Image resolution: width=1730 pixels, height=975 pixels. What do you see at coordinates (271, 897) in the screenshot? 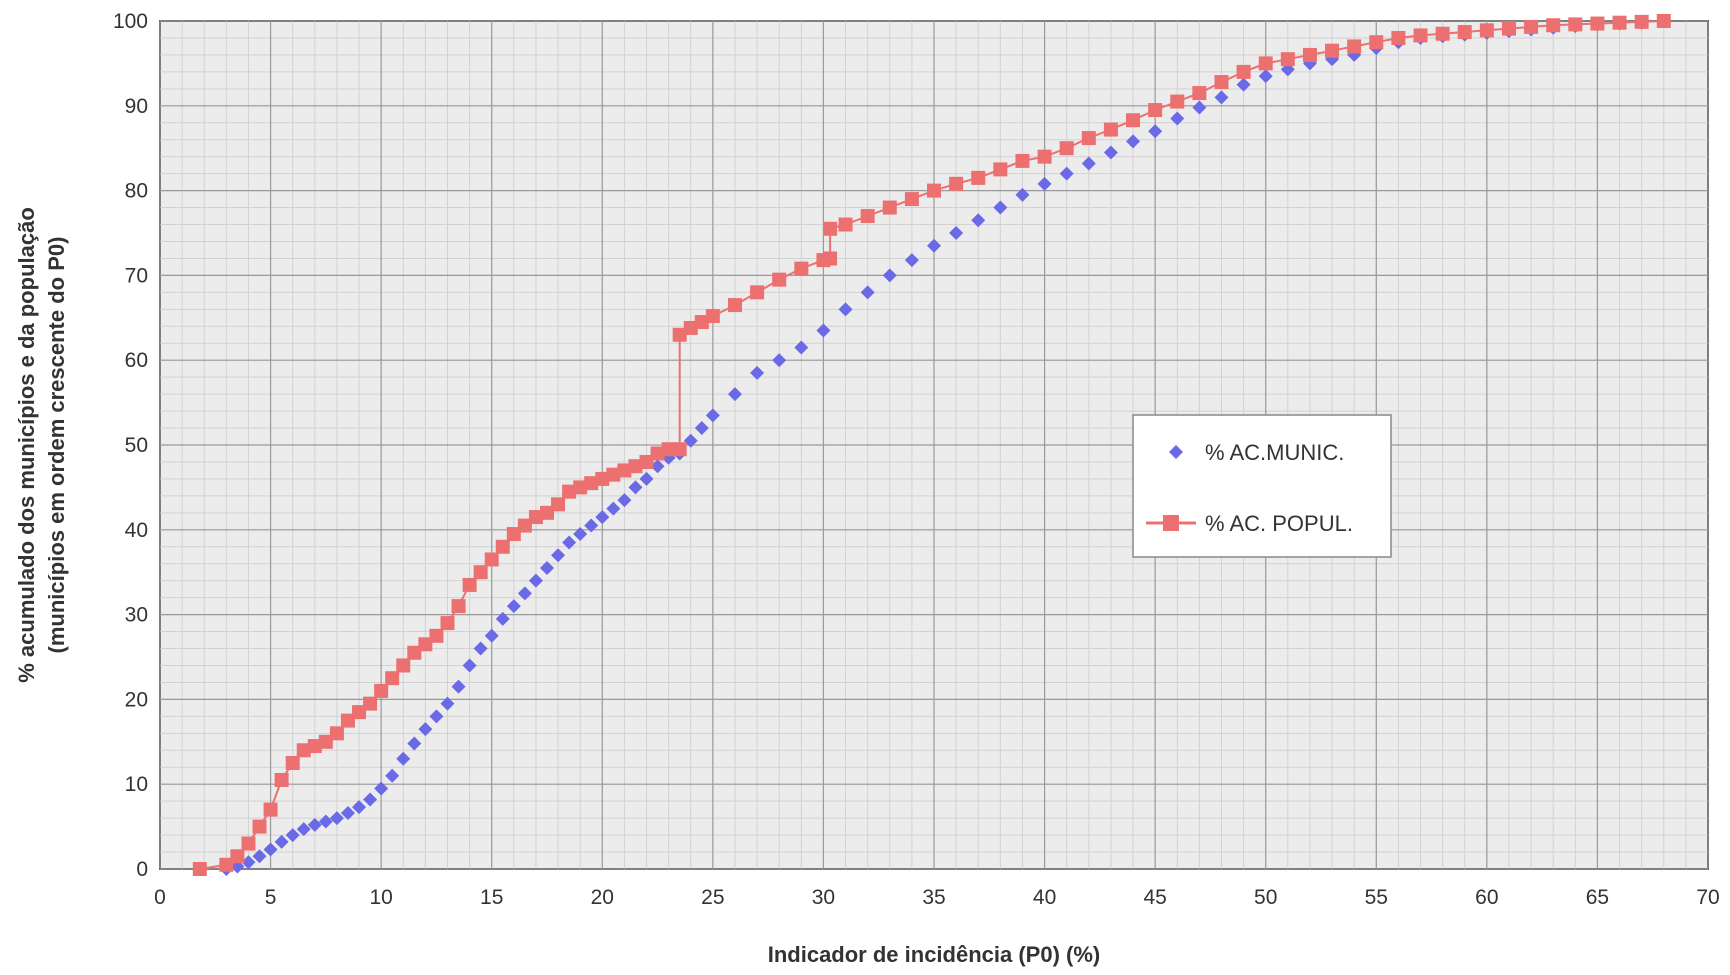
I see `x-tick-label: 5` at bounding box center [271, 897].